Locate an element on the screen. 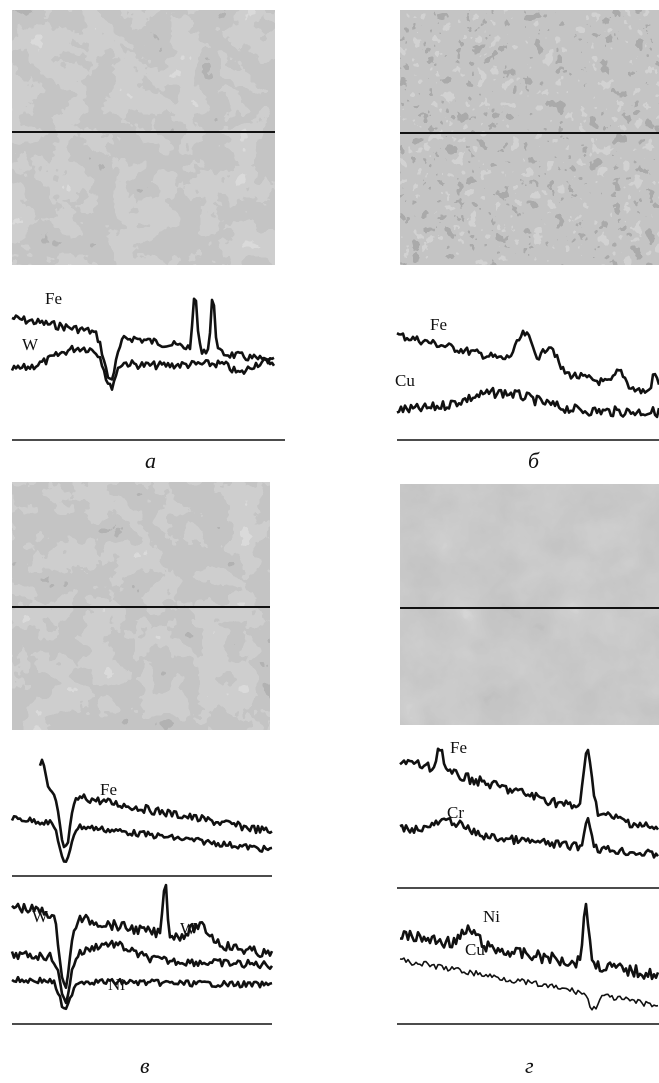  panel-letter: б is located at coordinates (534, 460).